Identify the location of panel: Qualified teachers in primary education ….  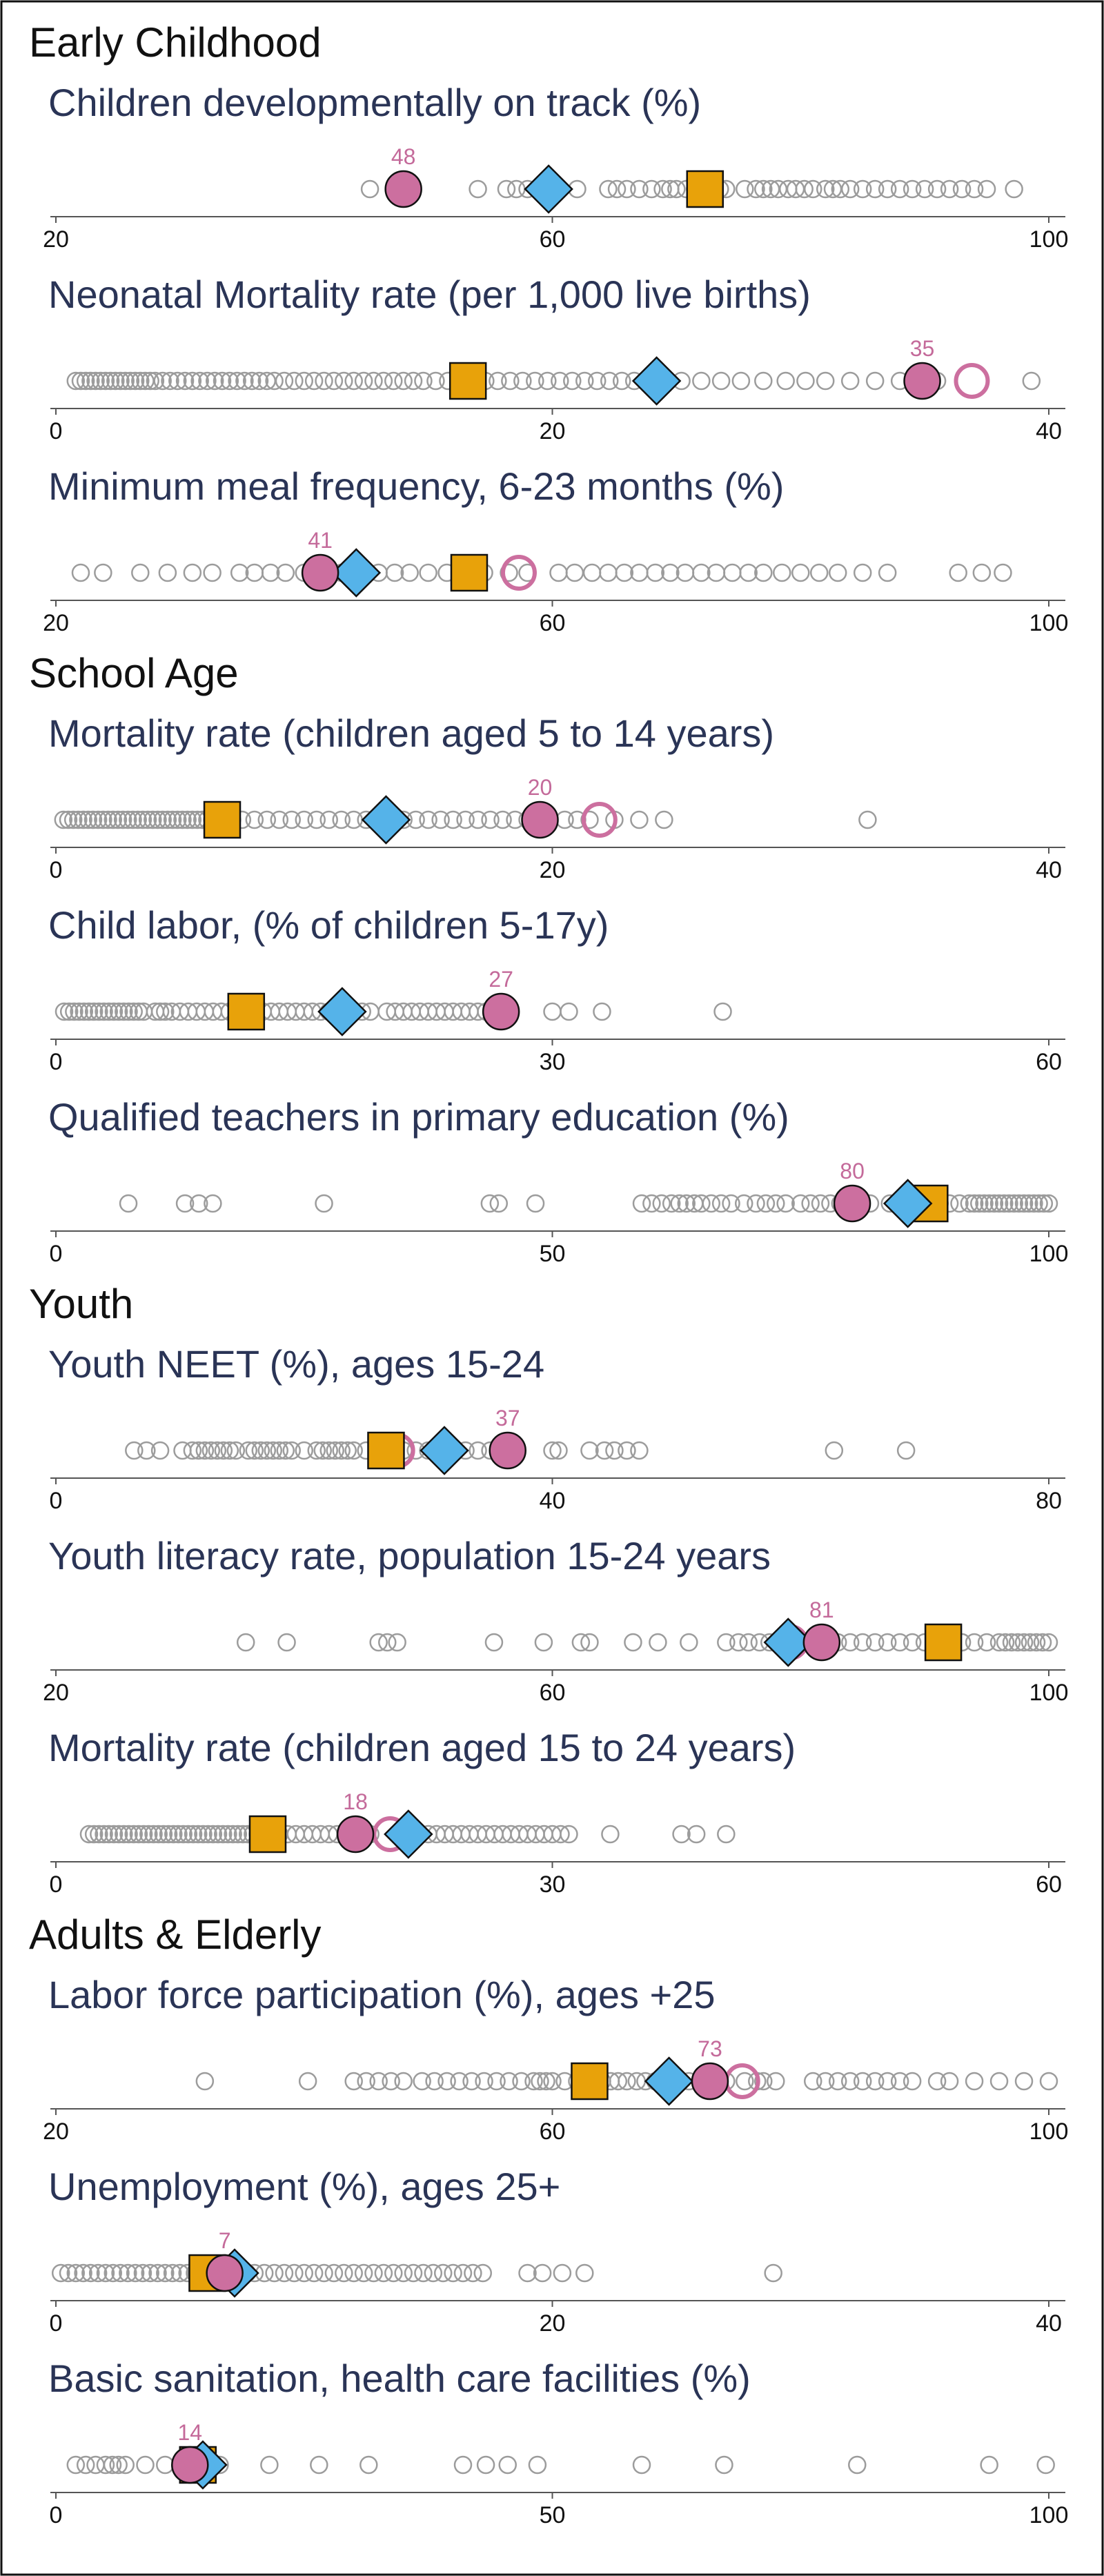
(558, 1181).